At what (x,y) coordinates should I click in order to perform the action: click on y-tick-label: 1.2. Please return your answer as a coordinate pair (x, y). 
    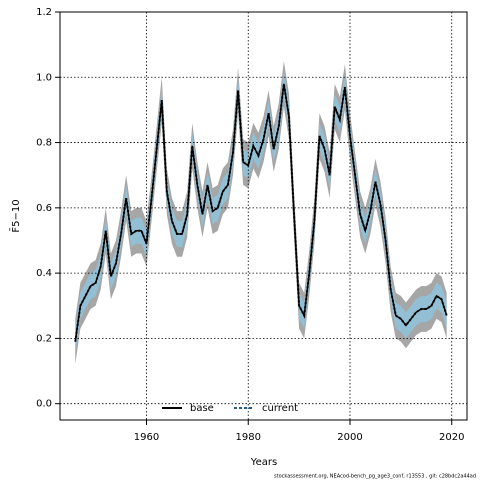
    Looking at the image, I should click on (44, 12).